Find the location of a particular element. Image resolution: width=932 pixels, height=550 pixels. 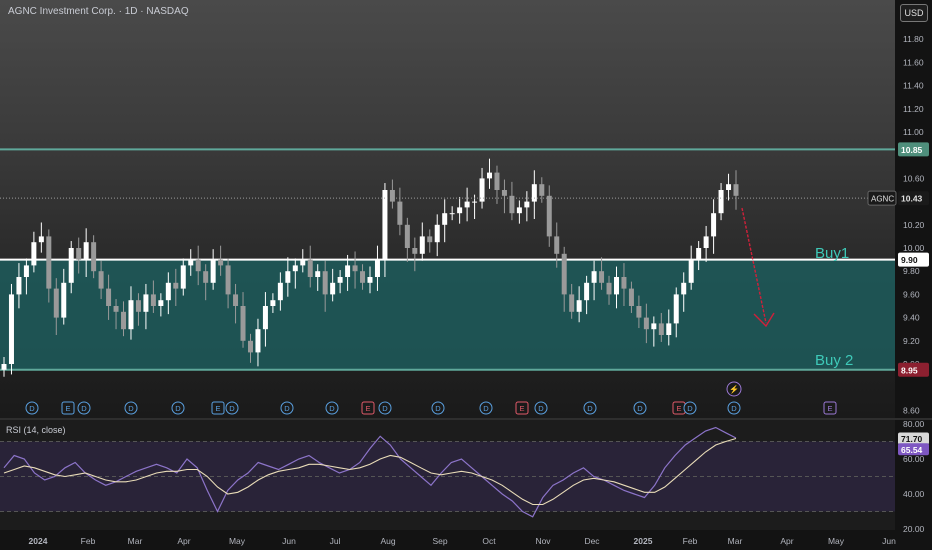

rsi-title: RSI (14, close) is located at coordinates (36, 430).